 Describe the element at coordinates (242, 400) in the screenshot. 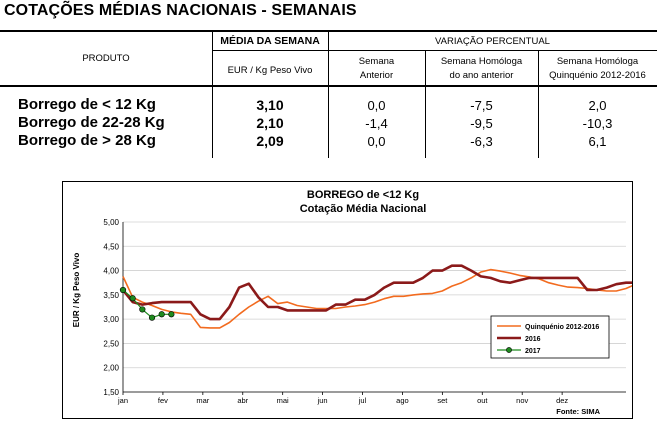

I see `x-tick-label: abr` at that location.